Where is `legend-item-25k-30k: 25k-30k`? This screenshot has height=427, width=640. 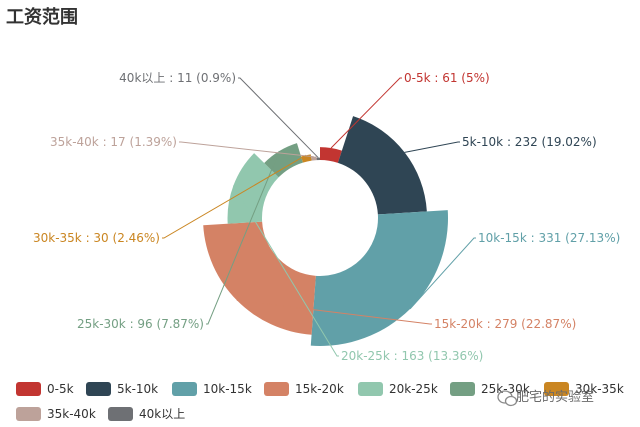
legend-item-25k-30k: 25k-30k is located at coordinates (490, 389).